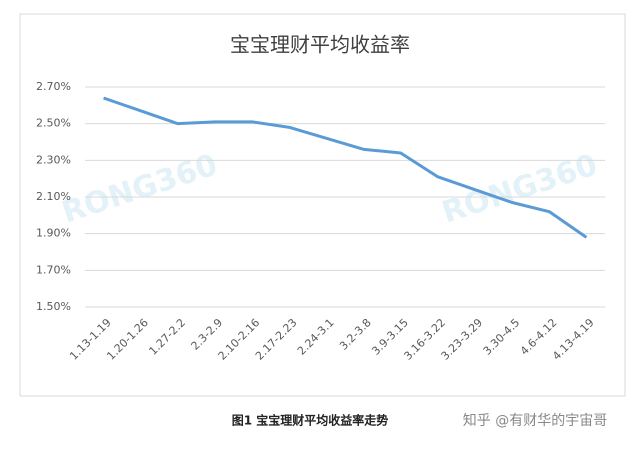 Image resolution: width=640 pixels, height=450 pixels. What do you see at coordinates (53, 196) in the screenshot?
I see `y-tick-label: 2.10%` at bounding box center [53, 196].